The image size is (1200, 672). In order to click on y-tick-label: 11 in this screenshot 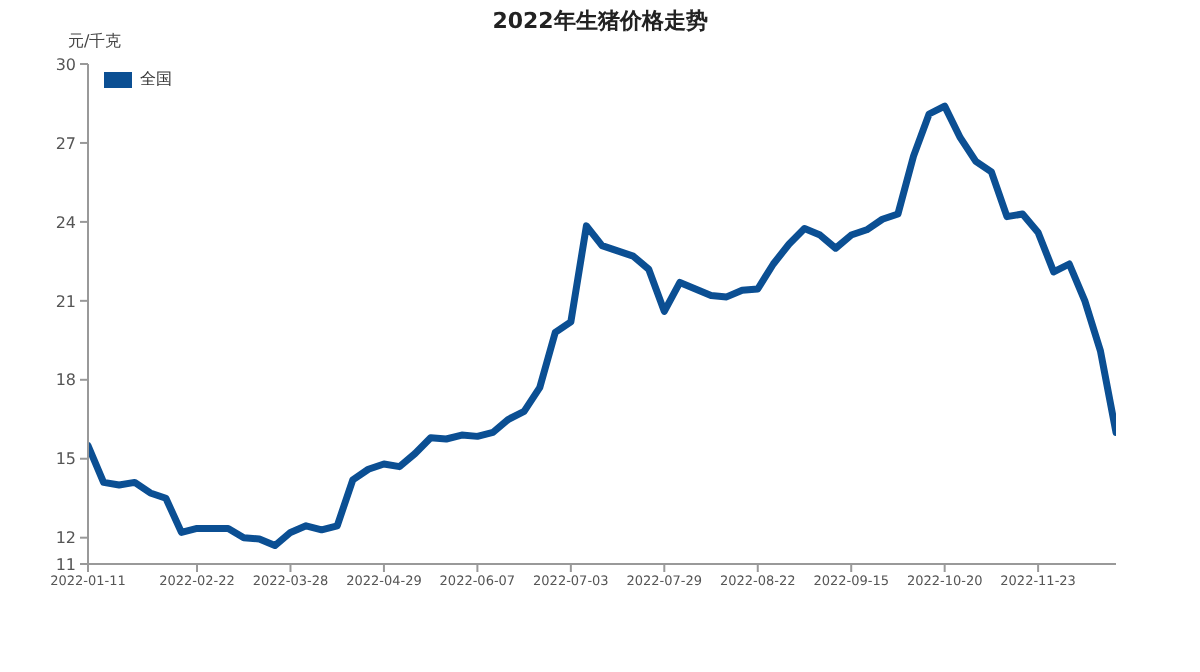, I will do `click(65, 564)`.